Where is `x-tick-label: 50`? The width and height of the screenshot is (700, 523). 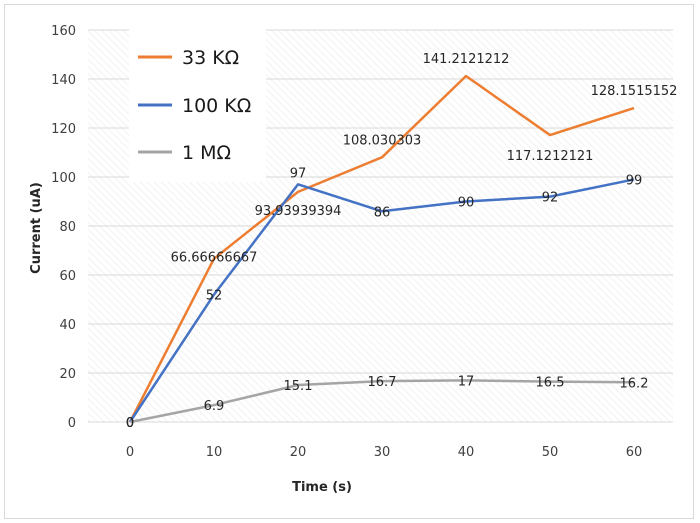
x-tick-label: 50 is located at coordinates (550, 452).